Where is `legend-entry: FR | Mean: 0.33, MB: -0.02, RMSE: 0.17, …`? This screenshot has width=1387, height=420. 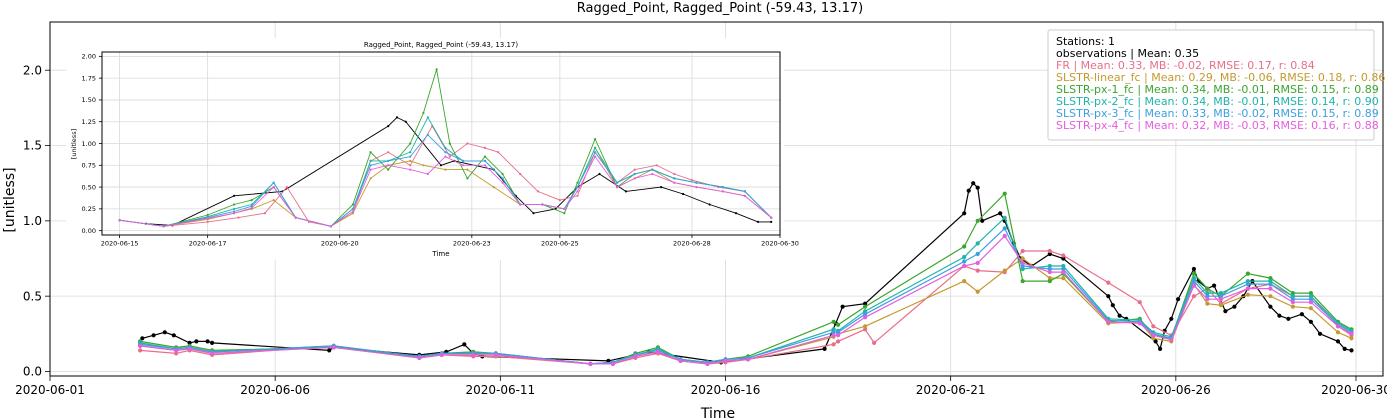
legend-entry: FR | Mean: 0.33, MB: -0.02, RMSE: 0.17, … is located at coordinates (1185, 65).